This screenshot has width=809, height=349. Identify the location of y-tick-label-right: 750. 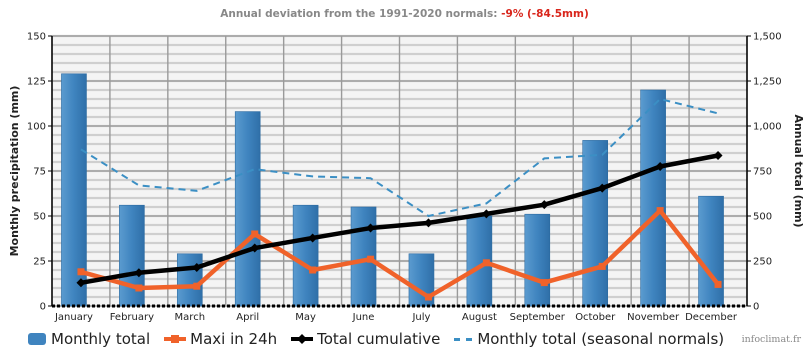
(762, 172).